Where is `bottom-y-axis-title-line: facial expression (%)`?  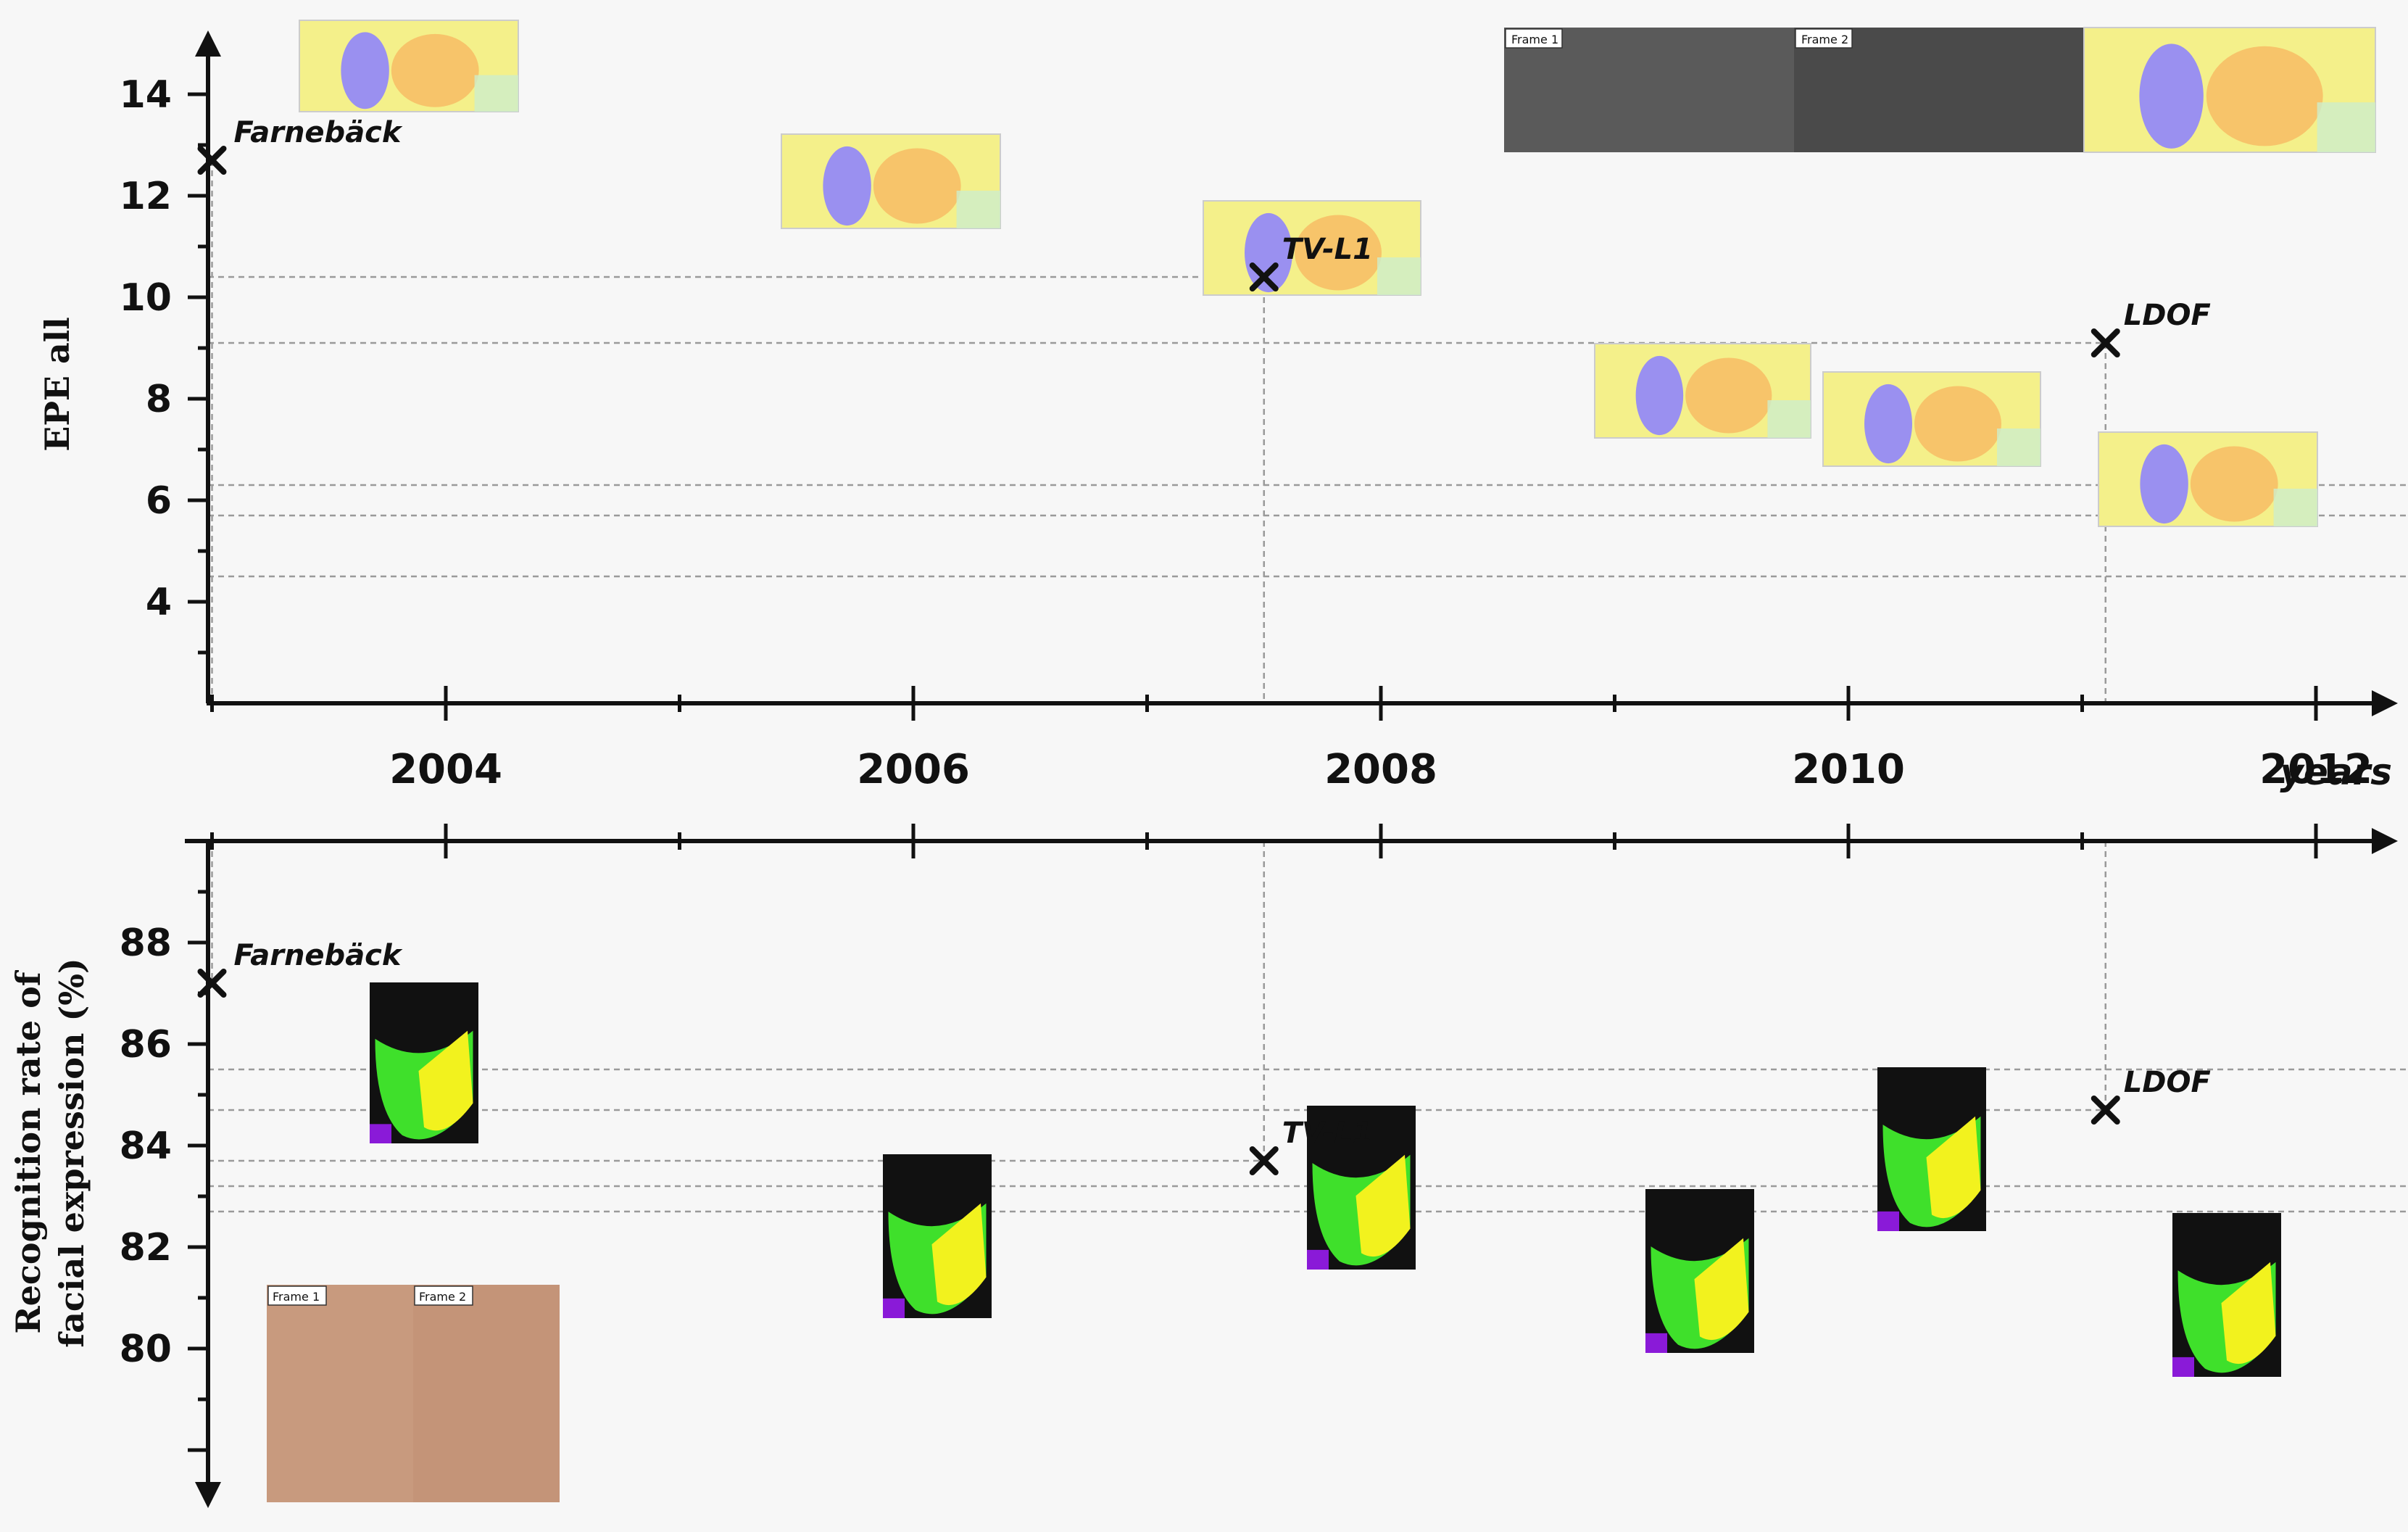
bottom-y-axis-title-line: facial expression (%) is located at coordinates (71, 1152).